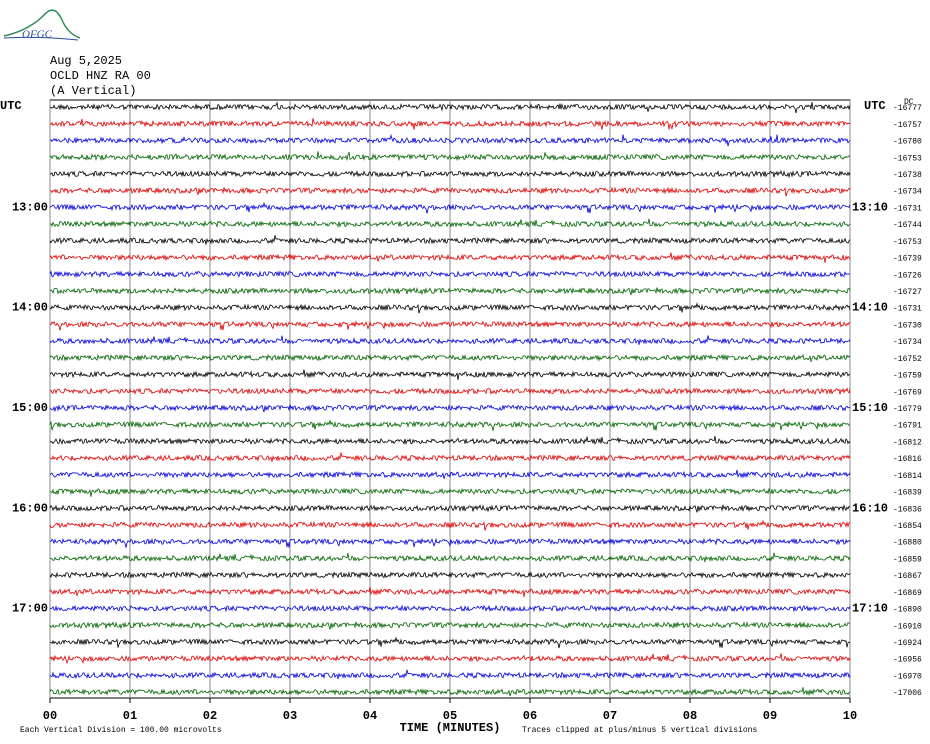 This screenshot has width=930, height=744. What do you see at coordinates (907, 459) in the screenshot?
I see `offset-label: -16816` at bounding box center [907, 459].